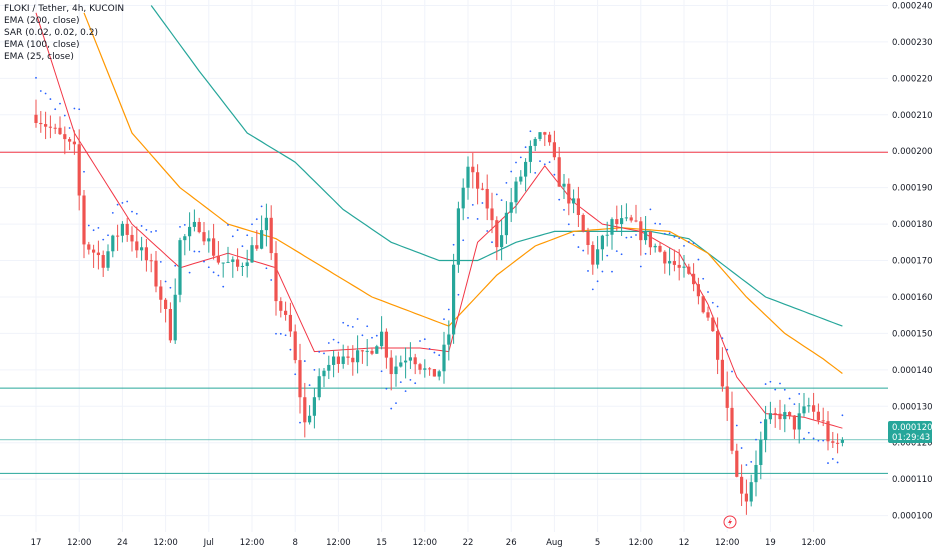 The height and width of the screenshot is (550, 932). I want to click on legend-sar: SAR (0.02, 0.02, 0.2), so click(51, 33).